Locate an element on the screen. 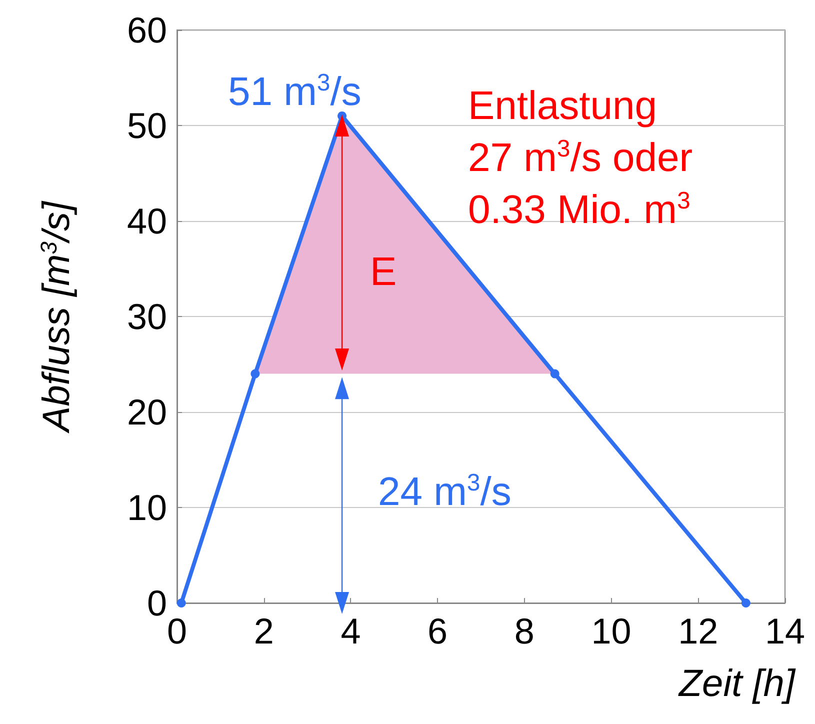  x-tick-label: 4 is located at coordinates (350, 631).